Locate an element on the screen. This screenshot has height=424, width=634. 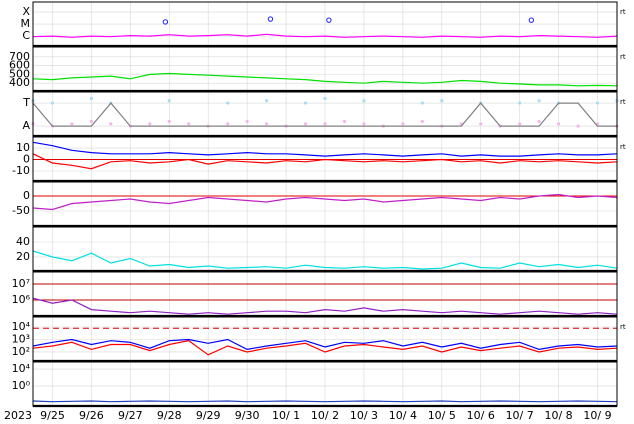
y-tick-label: 10⁰ is located at coordinates (21, 385).